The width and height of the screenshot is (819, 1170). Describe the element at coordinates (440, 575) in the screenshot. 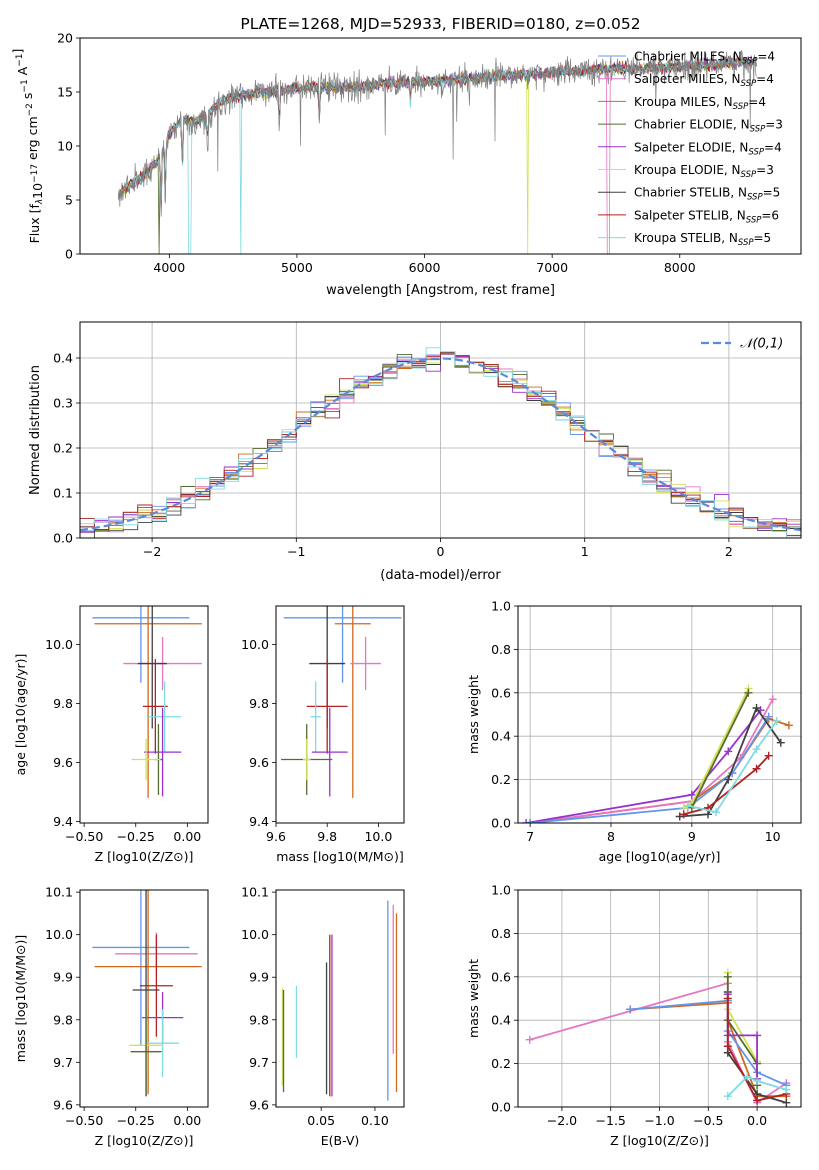

I see `x-axis-label: (data-model)/error` at that location.